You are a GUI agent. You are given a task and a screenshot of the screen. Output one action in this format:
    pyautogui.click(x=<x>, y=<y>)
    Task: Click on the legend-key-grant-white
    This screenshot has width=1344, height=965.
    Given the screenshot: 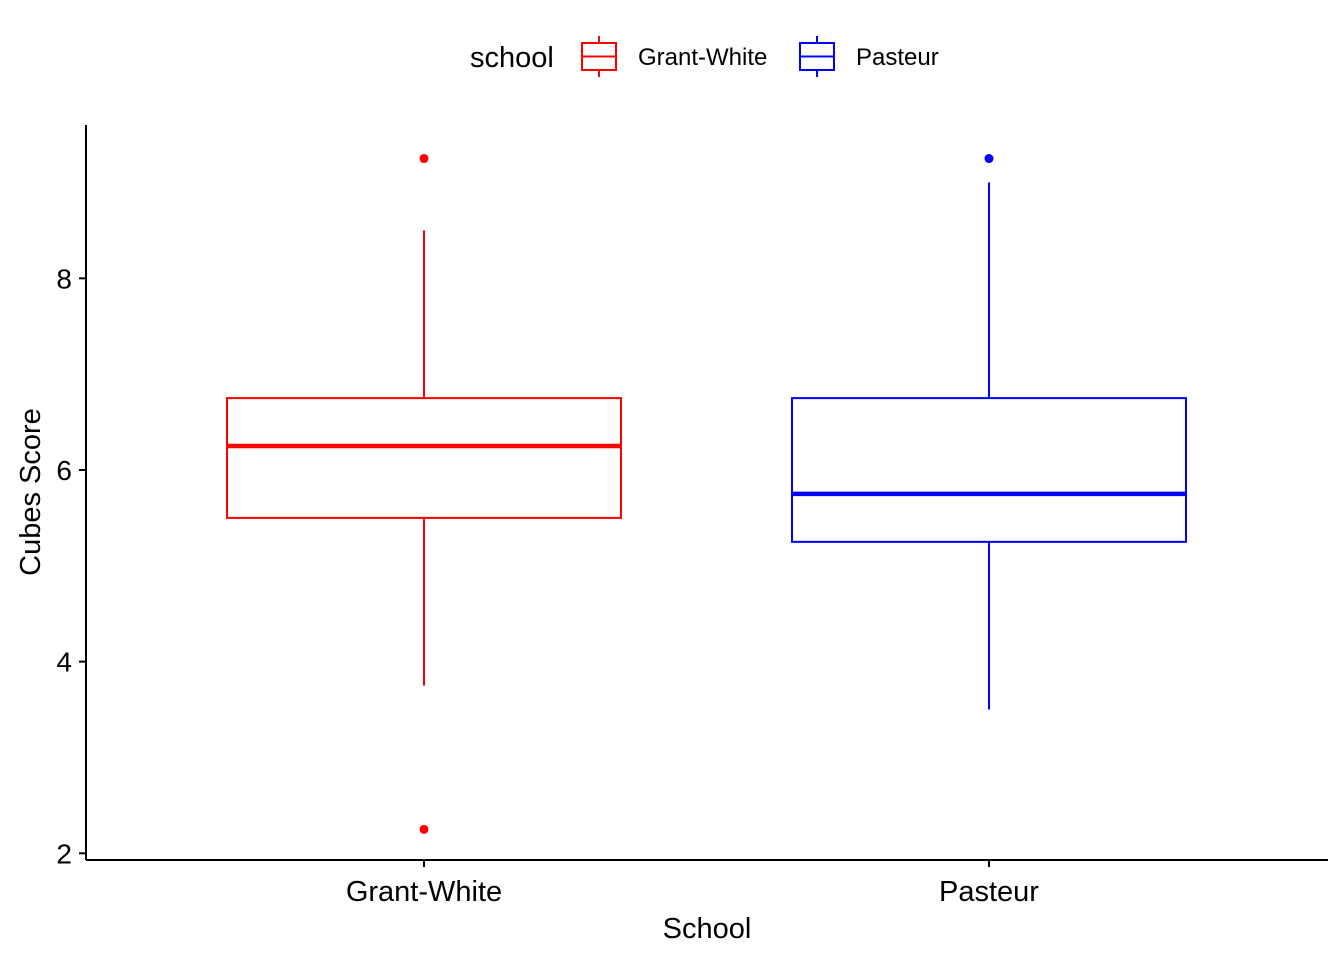 What is the action you would take?
    pyautogui.click(x=599, y=56)
    